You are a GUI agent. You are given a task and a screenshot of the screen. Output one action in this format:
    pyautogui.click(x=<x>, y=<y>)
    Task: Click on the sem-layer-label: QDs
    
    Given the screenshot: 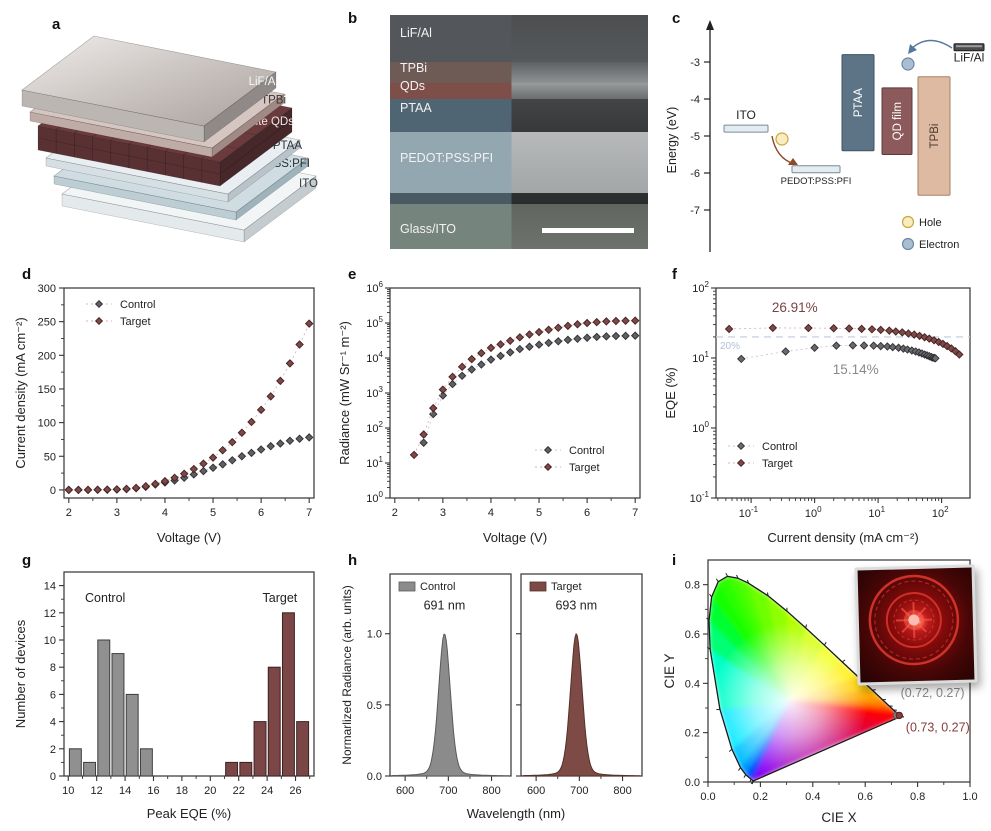 What is the action you would take?
    pyautogui.click(x=412, y=85)
    